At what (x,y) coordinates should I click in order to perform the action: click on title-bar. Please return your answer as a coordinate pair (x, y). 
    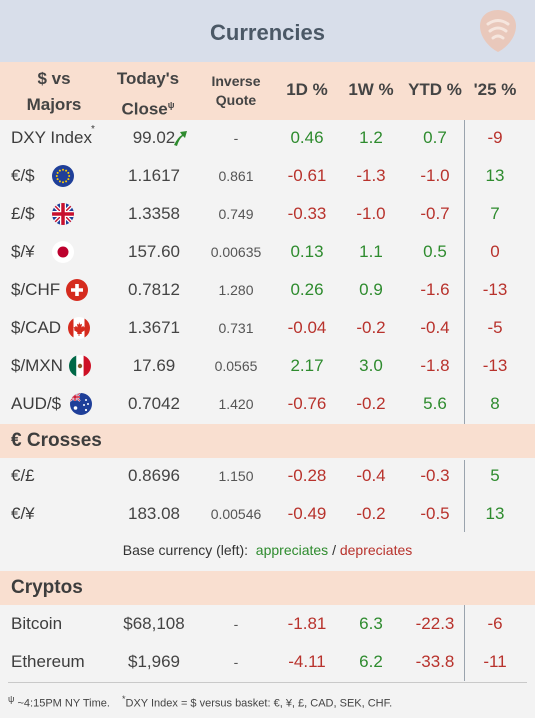
    Looking at the image, I should click on (267, 31).